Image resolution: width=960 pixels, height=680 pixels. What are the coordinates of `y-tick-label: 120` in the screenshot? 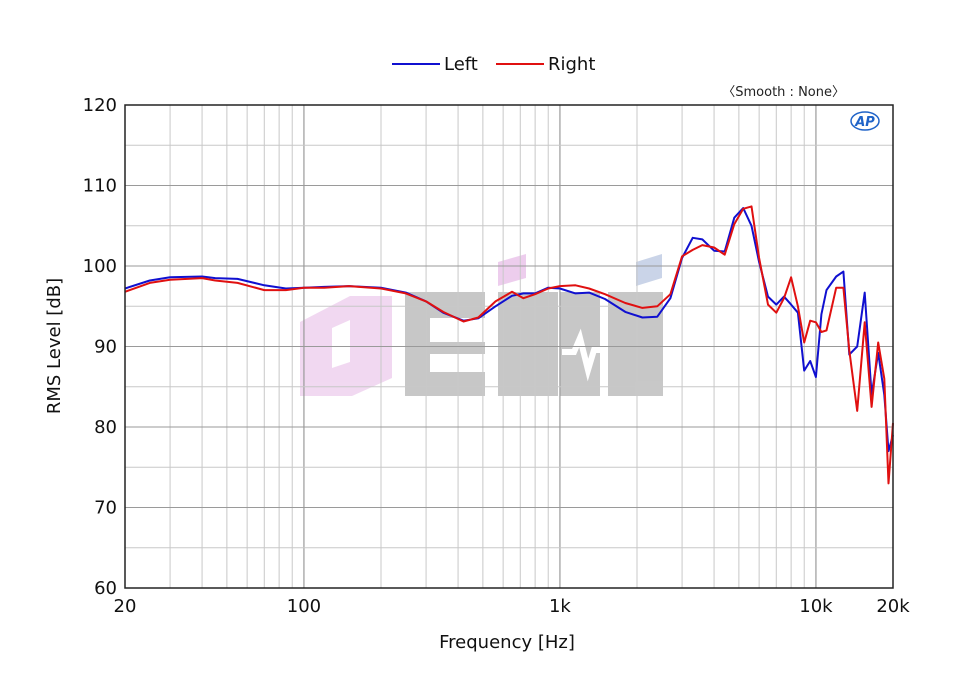 It's located at (100, 105).